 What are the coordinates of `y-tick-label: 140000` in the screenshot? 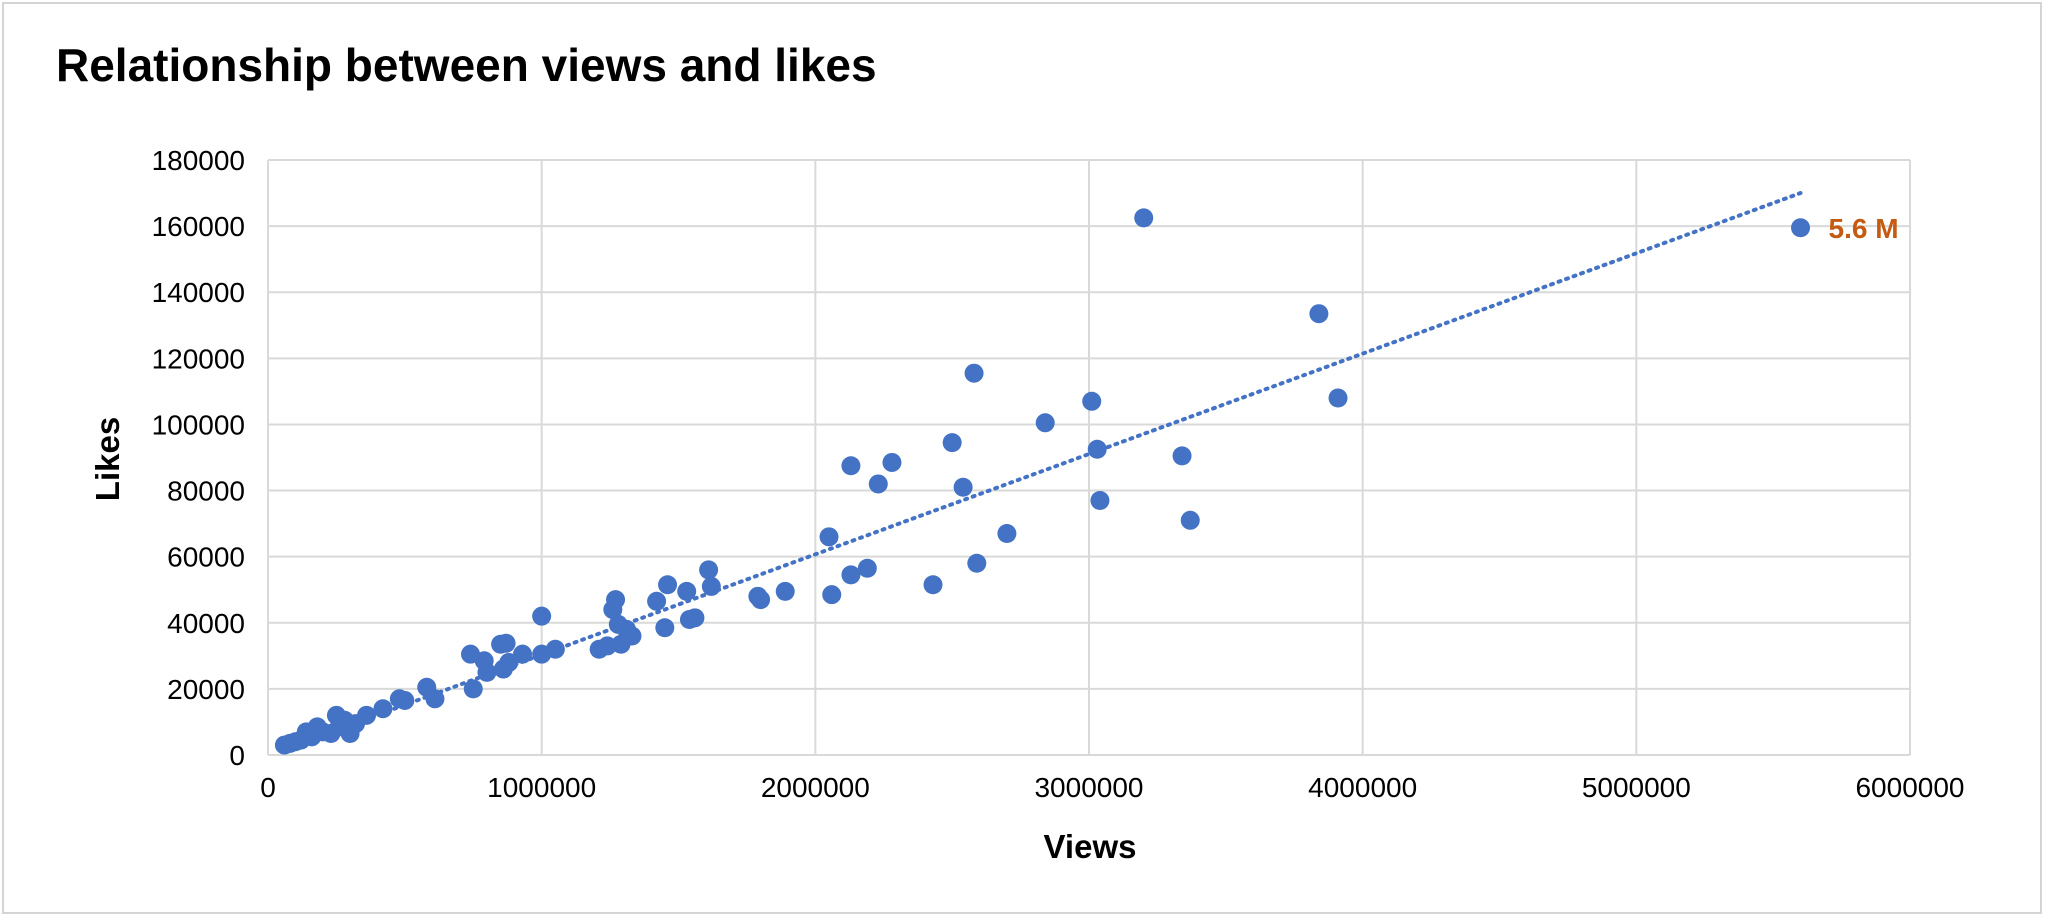 It's located at (198, 292).